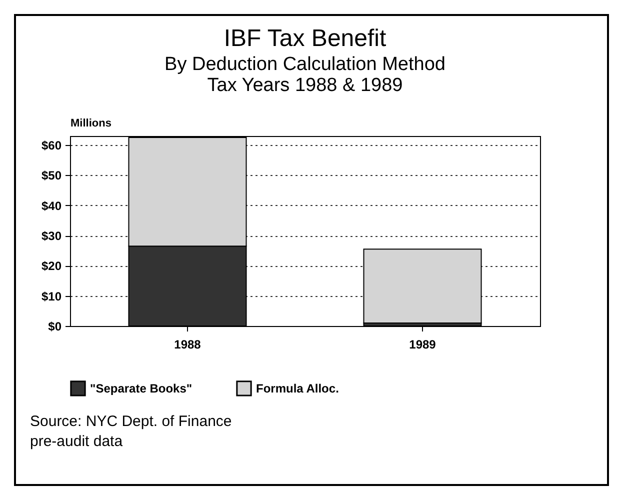 This screenshot has width=625, height=502. I want to click on y-tick-label: $20, so click(51, 266).